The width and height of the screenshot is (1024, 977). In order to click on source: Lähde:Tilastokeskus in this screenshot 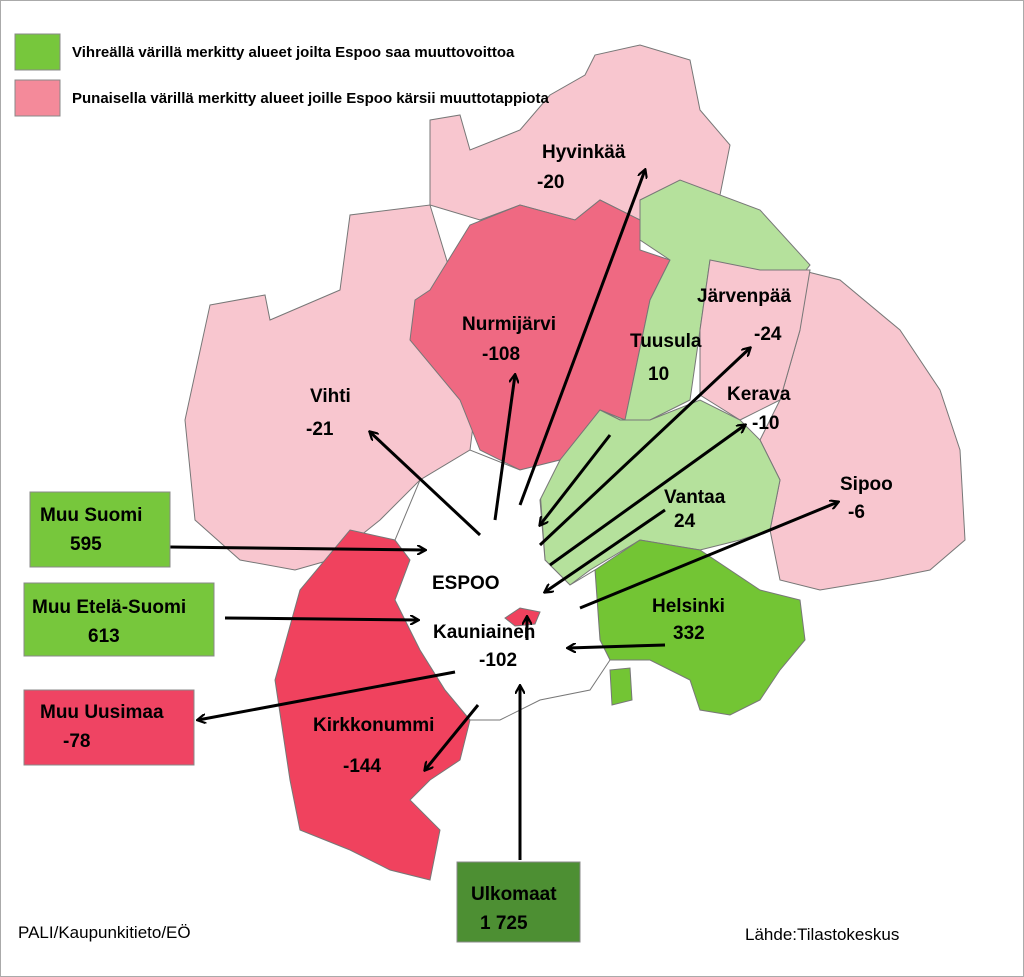, I will do `click(822, 934)`.